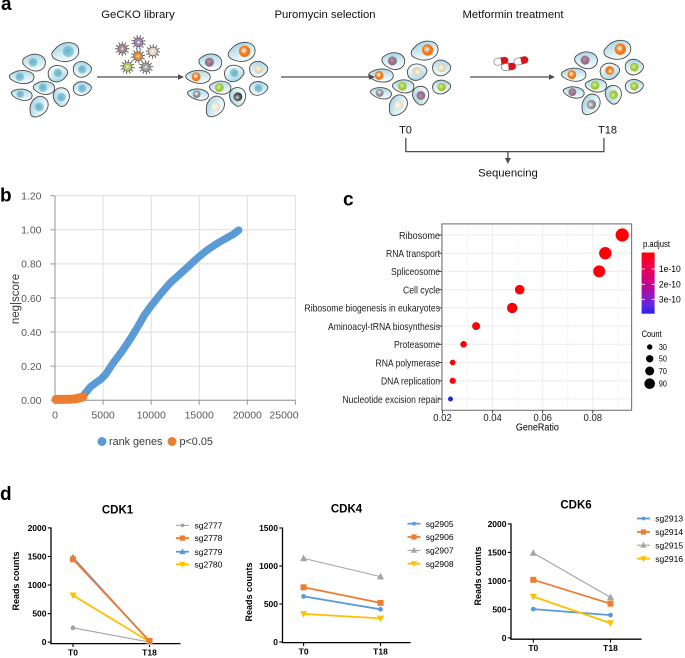 This screenshot has width=685, height=658. What do you see at coordinates (196, 442) in the screenshot?
I see `svg-text: p<0.05` at bounding box center [196, 442].